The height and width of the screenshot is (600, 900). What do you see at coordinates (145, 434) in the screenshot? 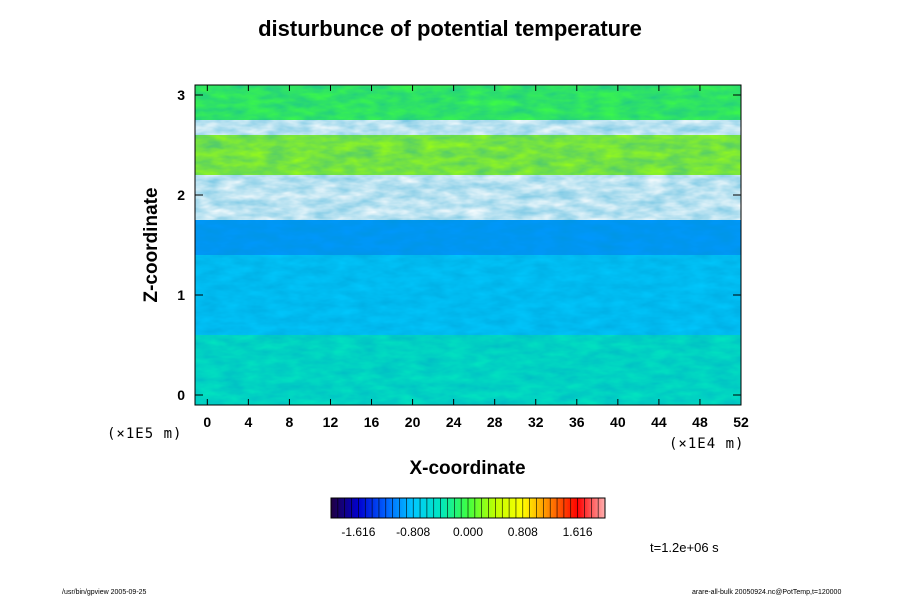
I see `y-scale-note: (×1E5 m)` at bounding box center [145, 434].